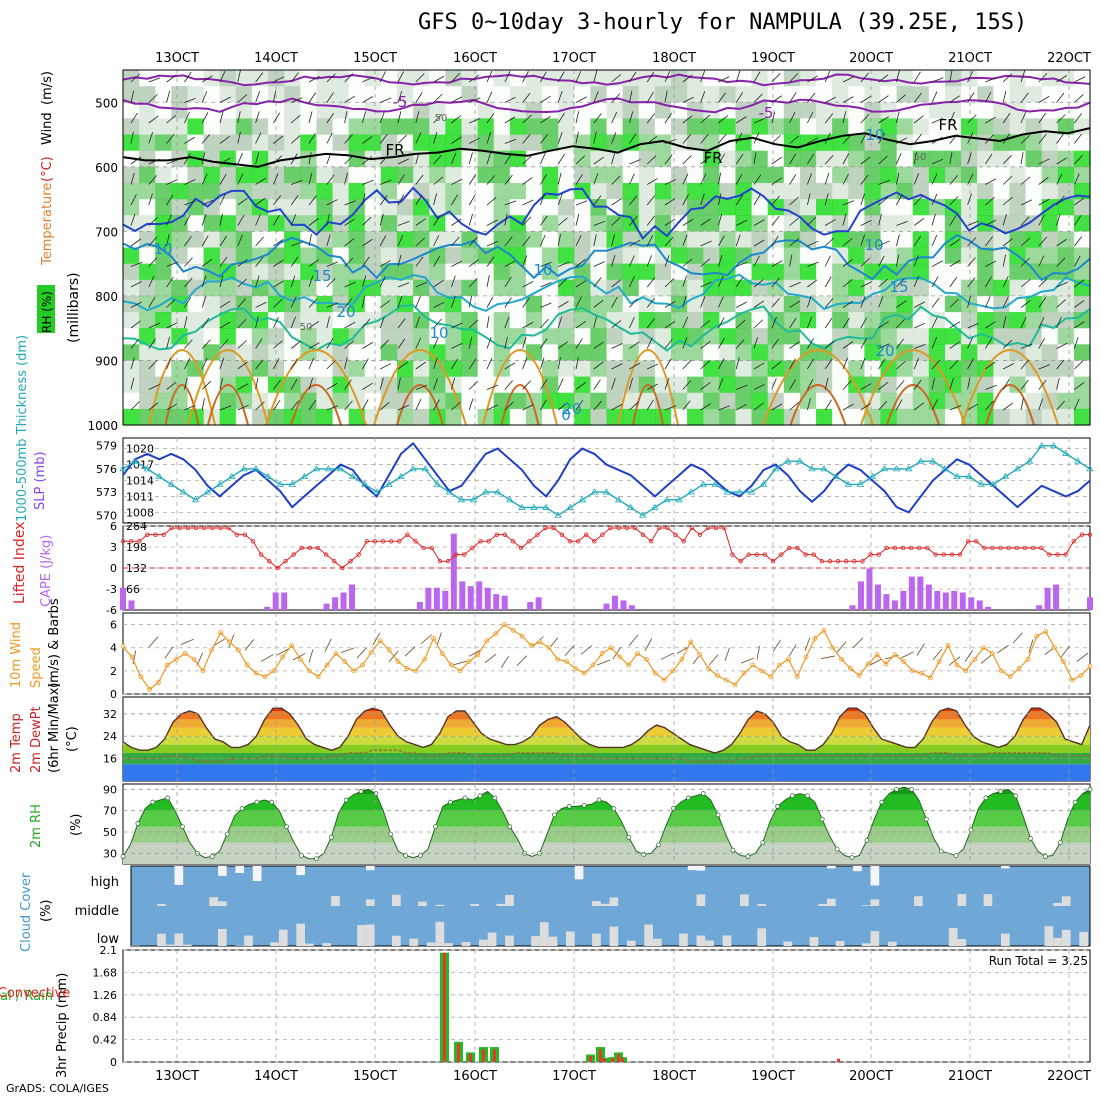 The height and width of the screenshot is (1100, 1100). What do you see at coordinates (590, 1059) in the screenshot?
I see `precip-convective-bar` at bounding box center [590, 1059].